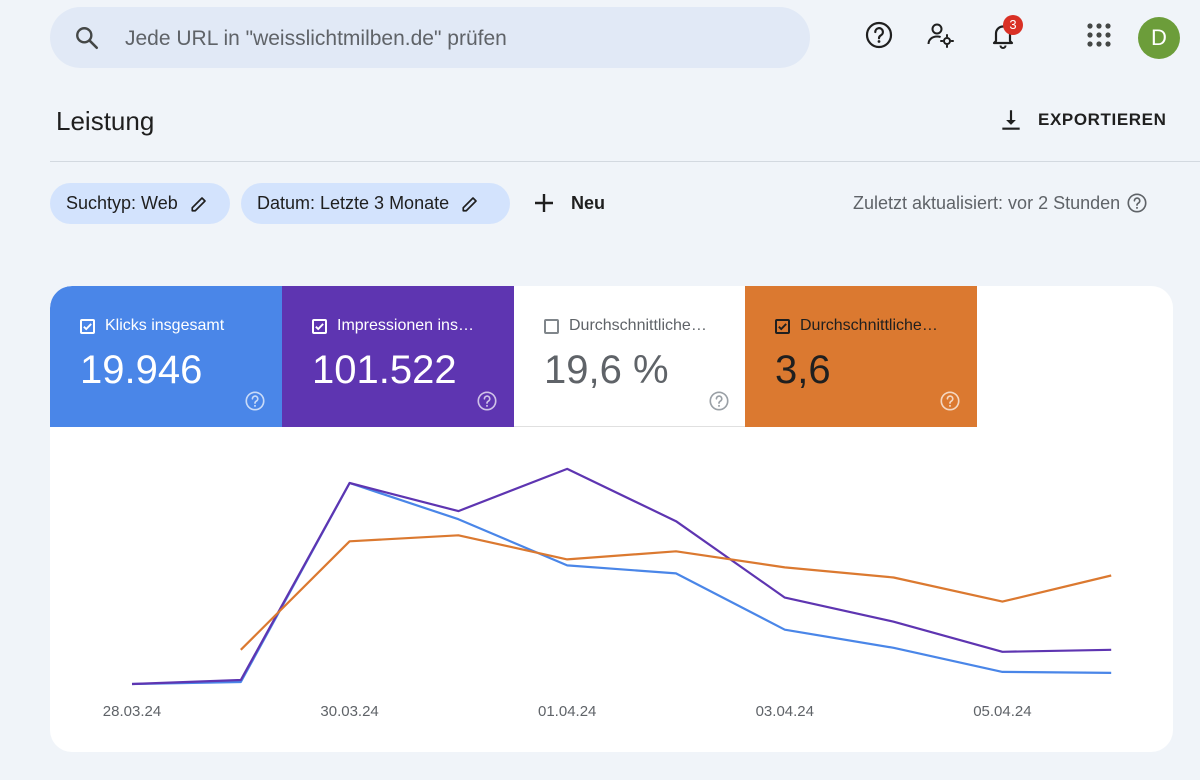 This screenshot has height=780, width=1200. I want to click on metric-label-text: Klicks insgesamt, so click(165, 325).